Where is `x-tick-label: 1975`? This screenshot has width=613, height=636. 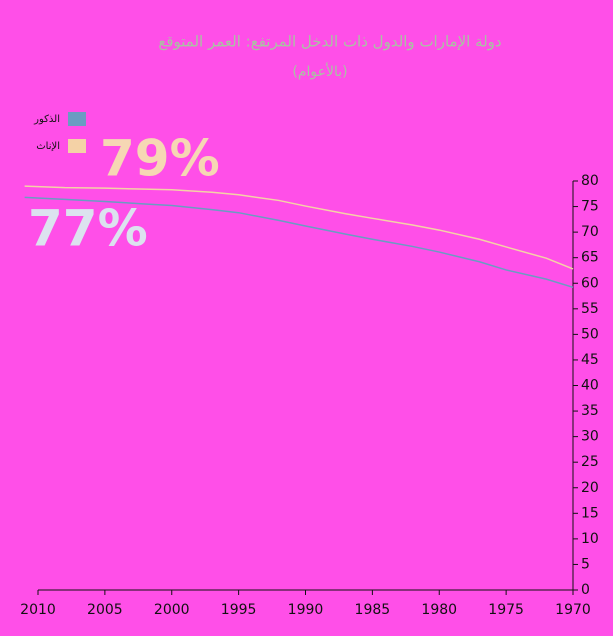 x-tick-label: 1975 is located at coordinates (506, 610).